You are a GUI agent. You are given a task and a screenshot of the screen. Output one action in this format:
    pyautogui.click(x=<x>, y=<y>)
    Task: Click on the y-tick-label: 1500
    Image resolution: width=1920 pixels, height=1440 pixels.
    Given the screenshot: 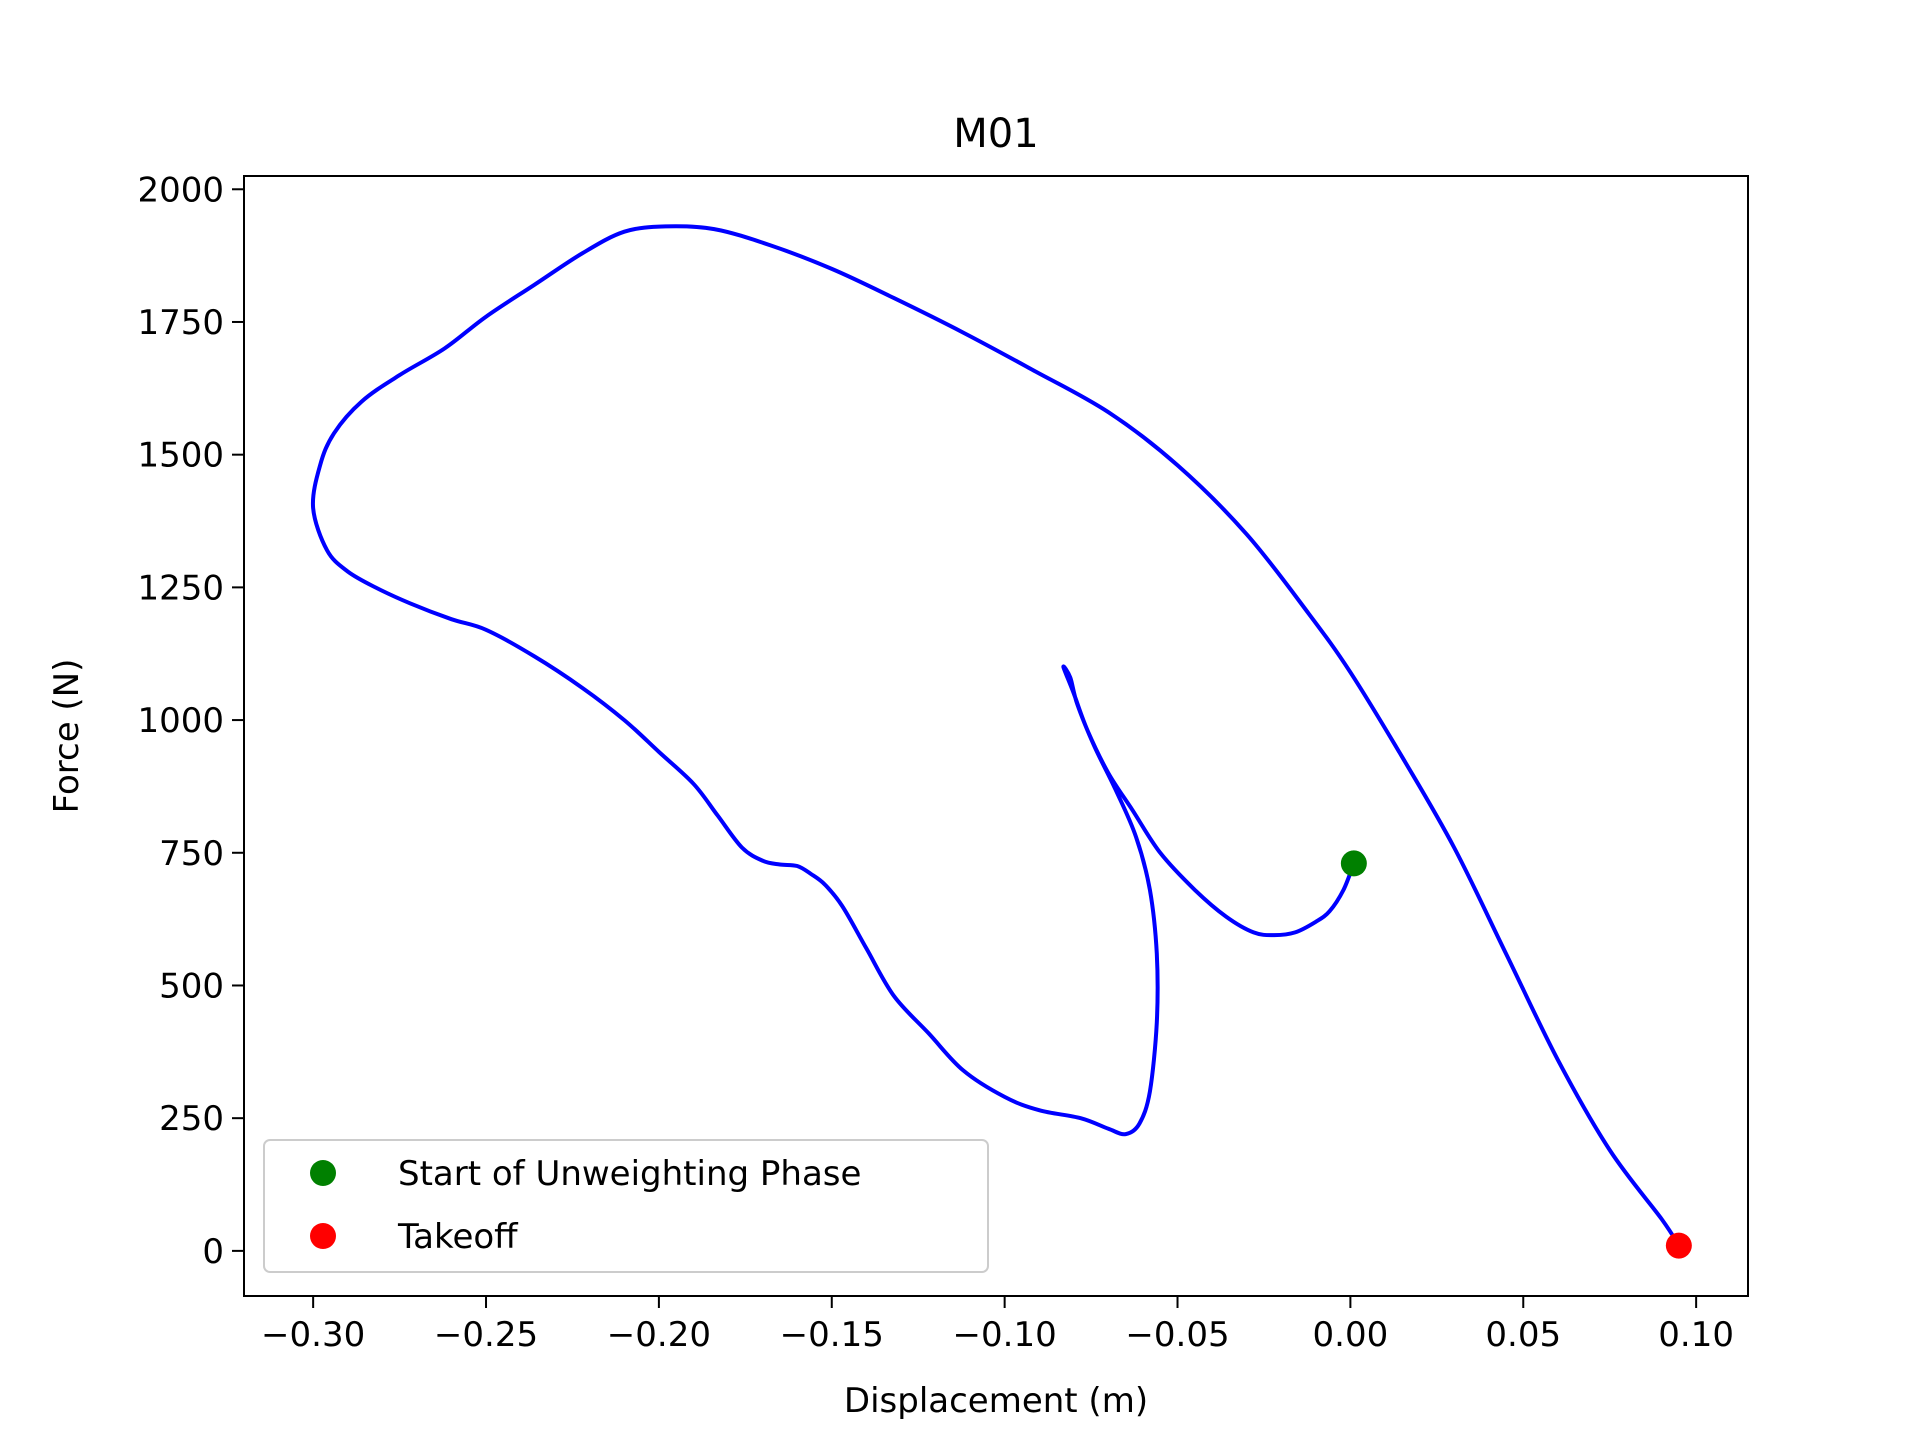 What is the action you would take?
    pyautogui.click(x=180, y=456)
    